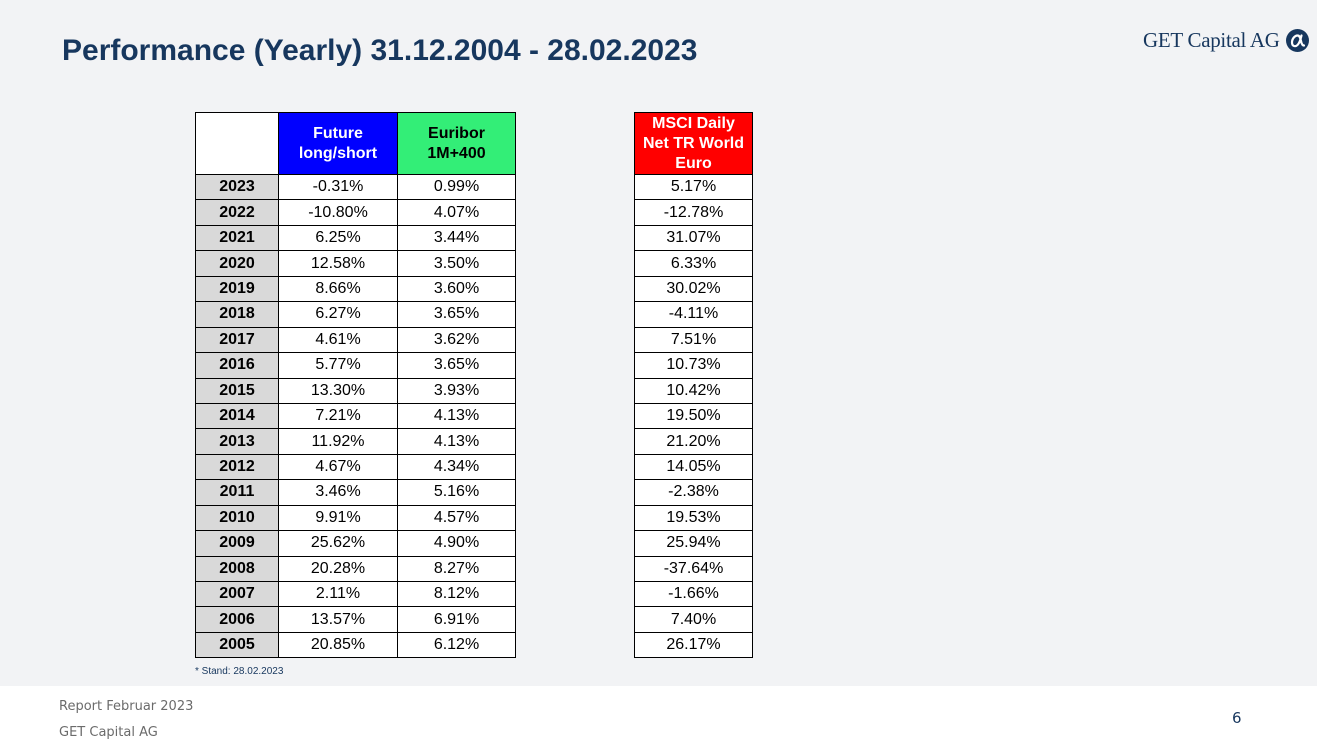  I want to click on table-row: 2014 7.21% 4.13%, so click(355, 416).